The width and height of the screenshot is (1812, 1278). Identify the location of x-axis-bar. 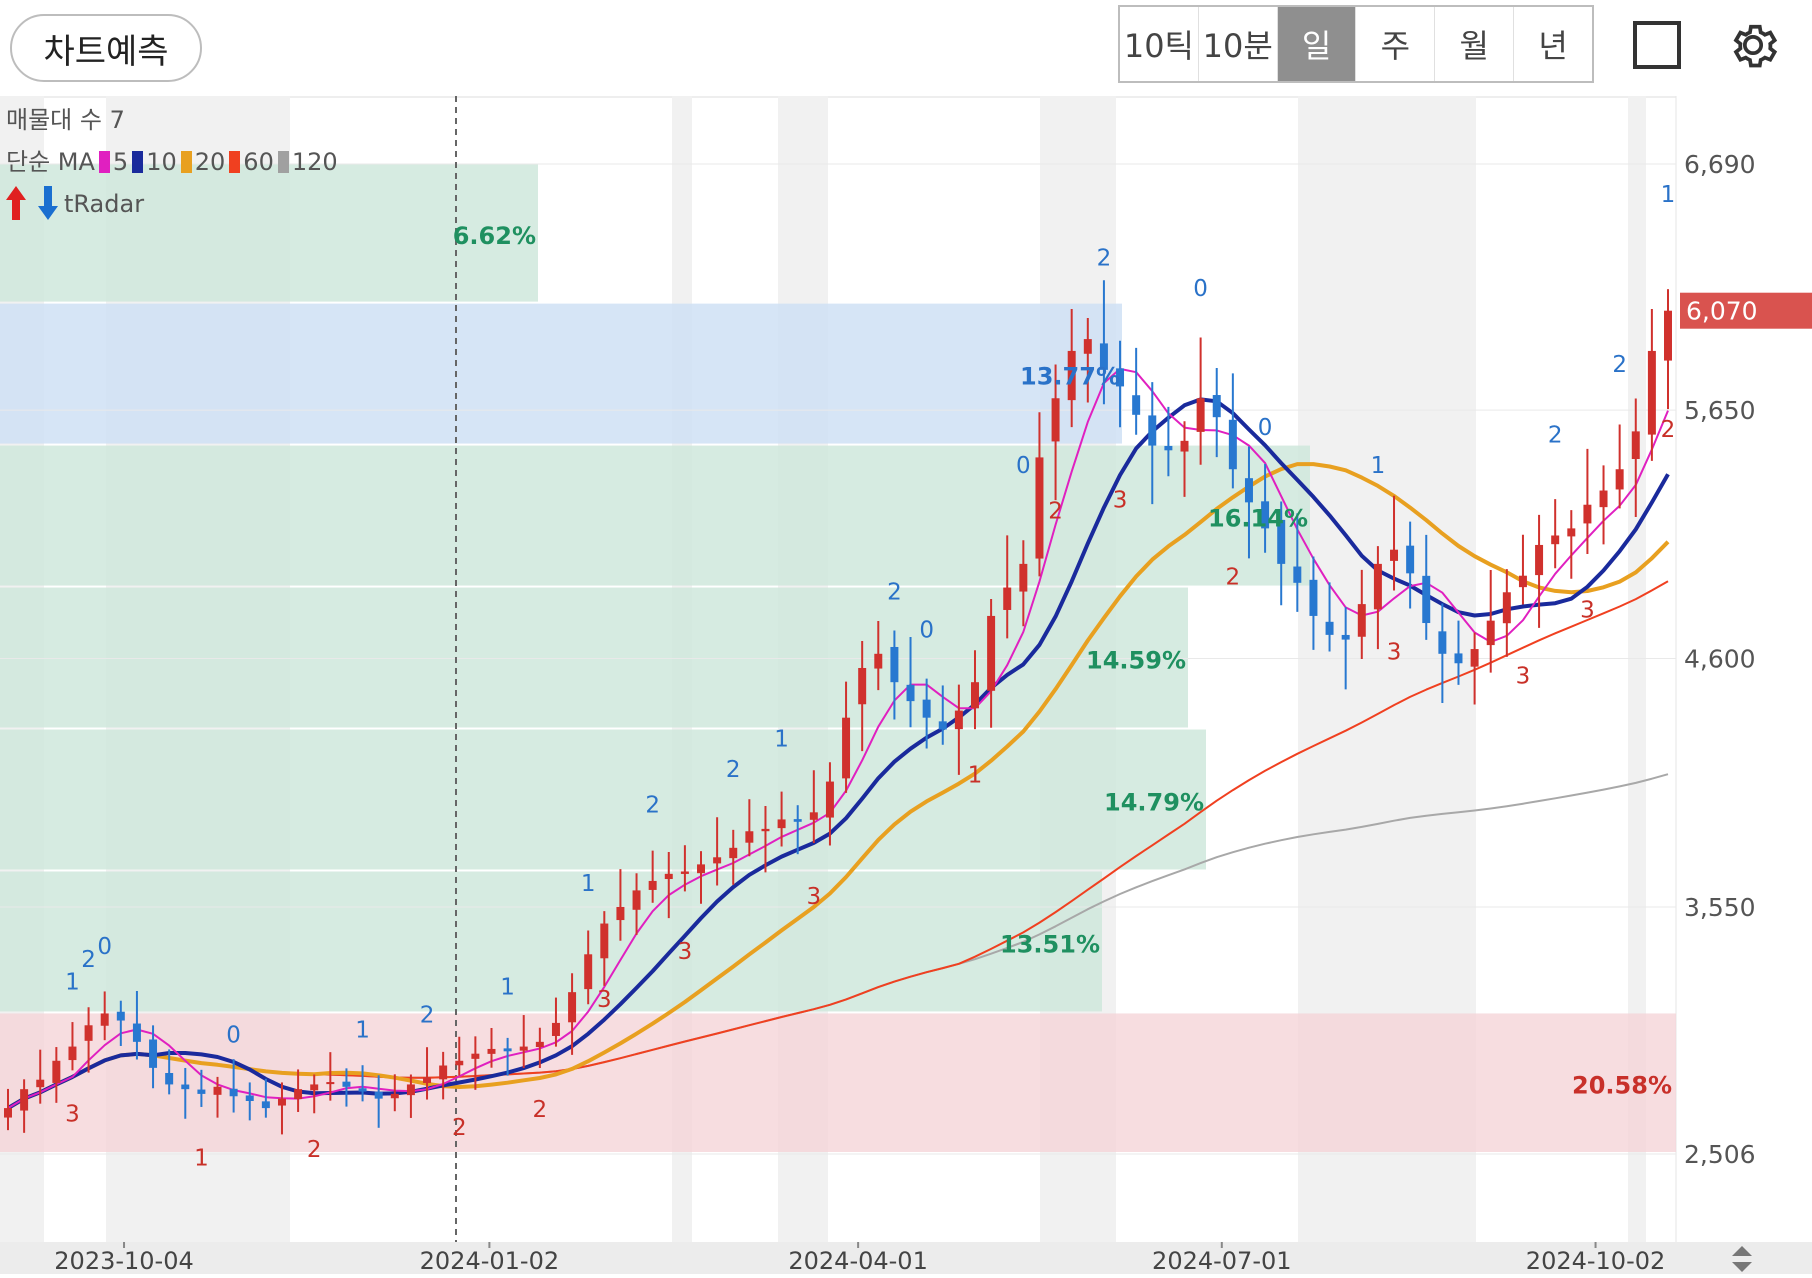
(906, 1258).